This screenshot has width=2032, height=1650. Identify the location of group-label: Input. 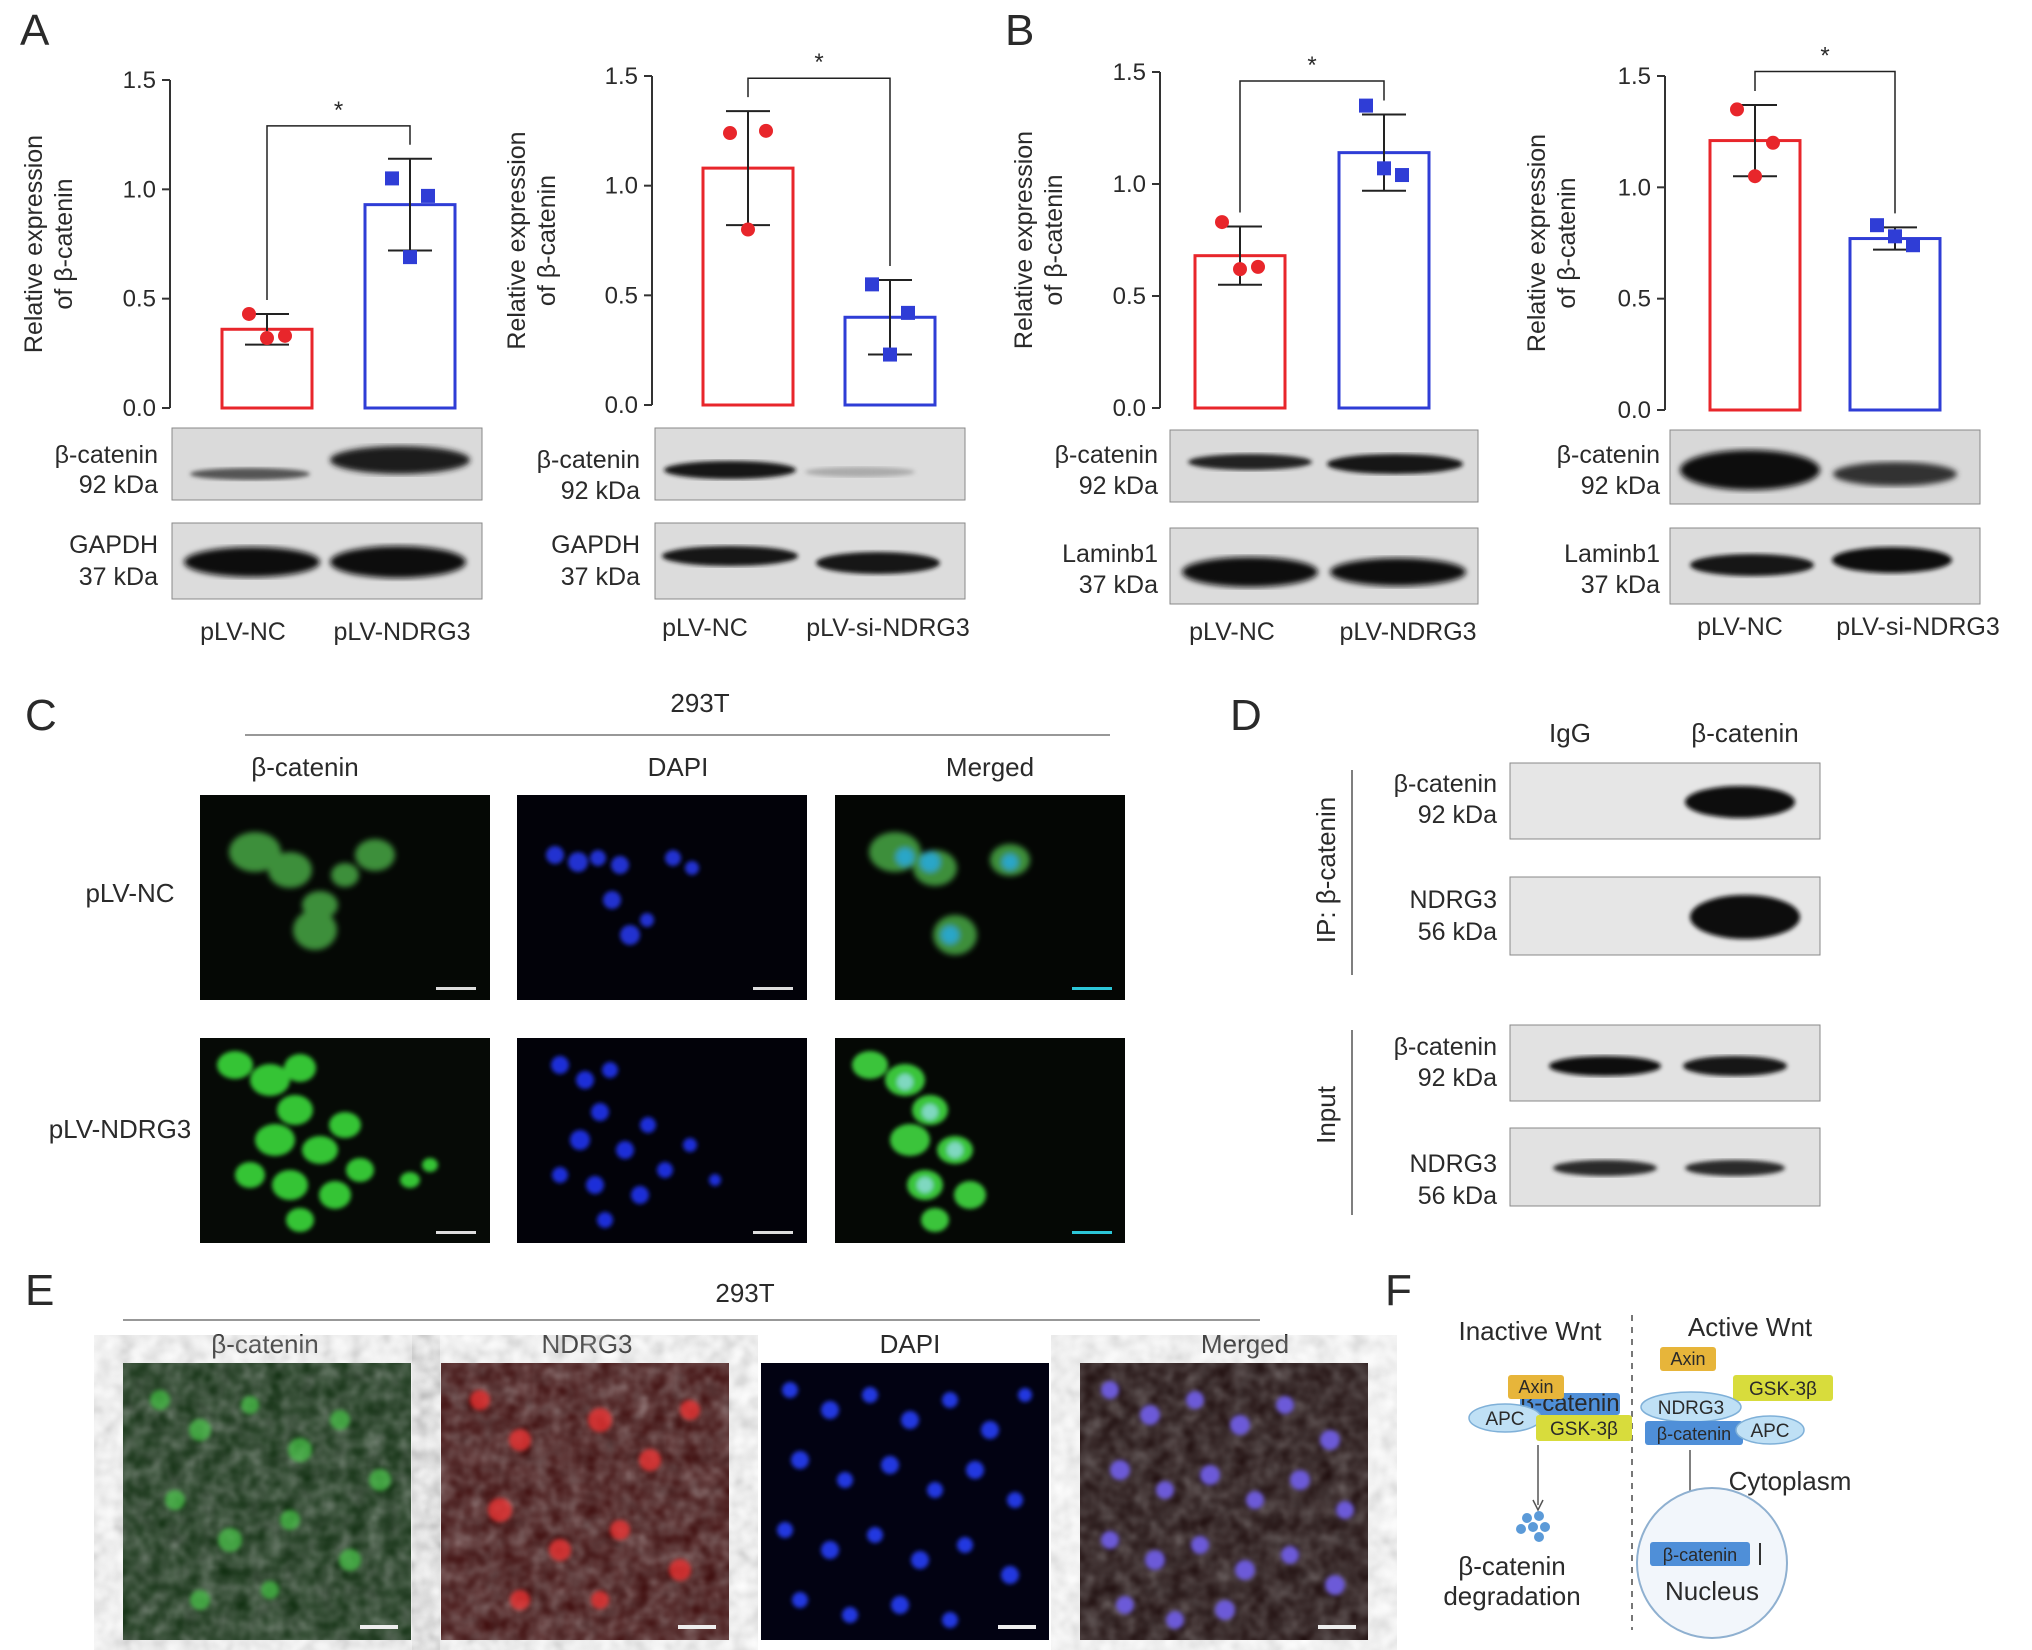
(1326, 1114).